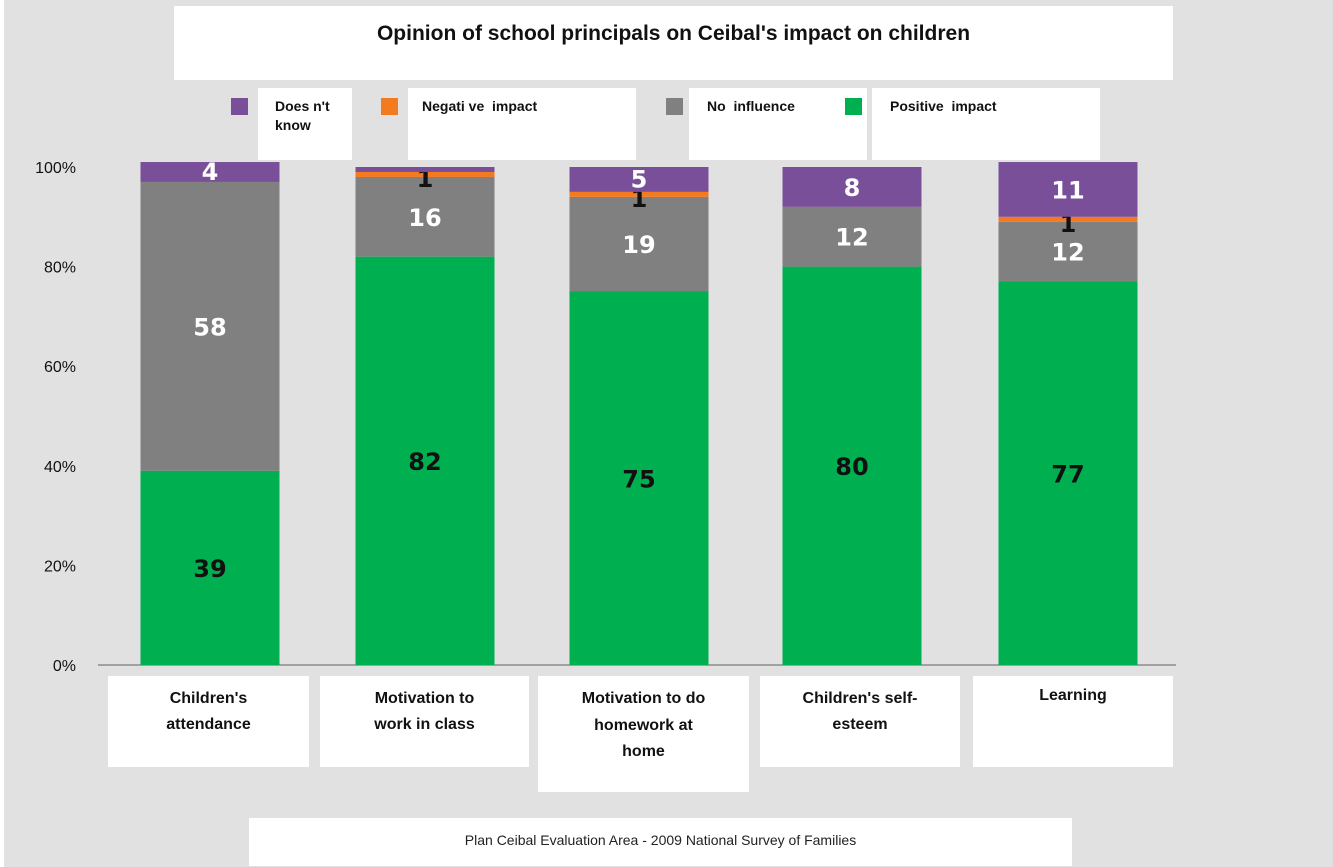 Image resolution: width=1333 pixels, height=867 pixels. I want to click on data-label: 58, so click(209, 327).